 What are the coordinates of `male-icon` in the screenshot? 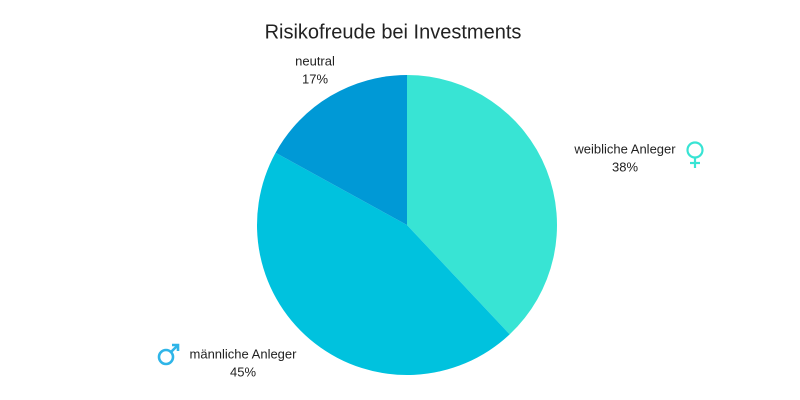 It's located at (168, 354).